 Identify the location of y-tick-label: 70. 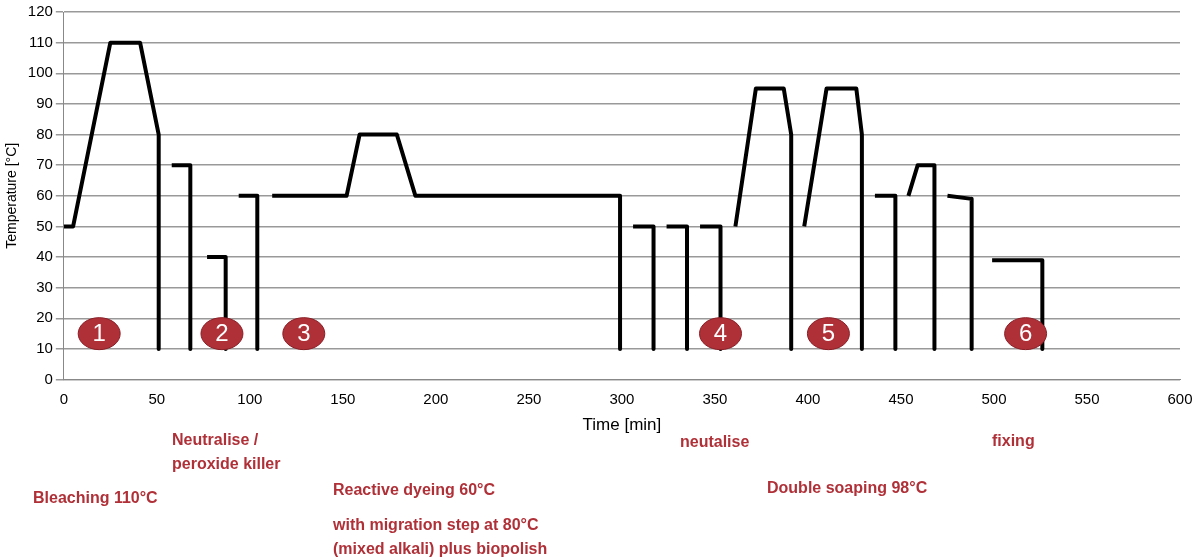
(44, 164).